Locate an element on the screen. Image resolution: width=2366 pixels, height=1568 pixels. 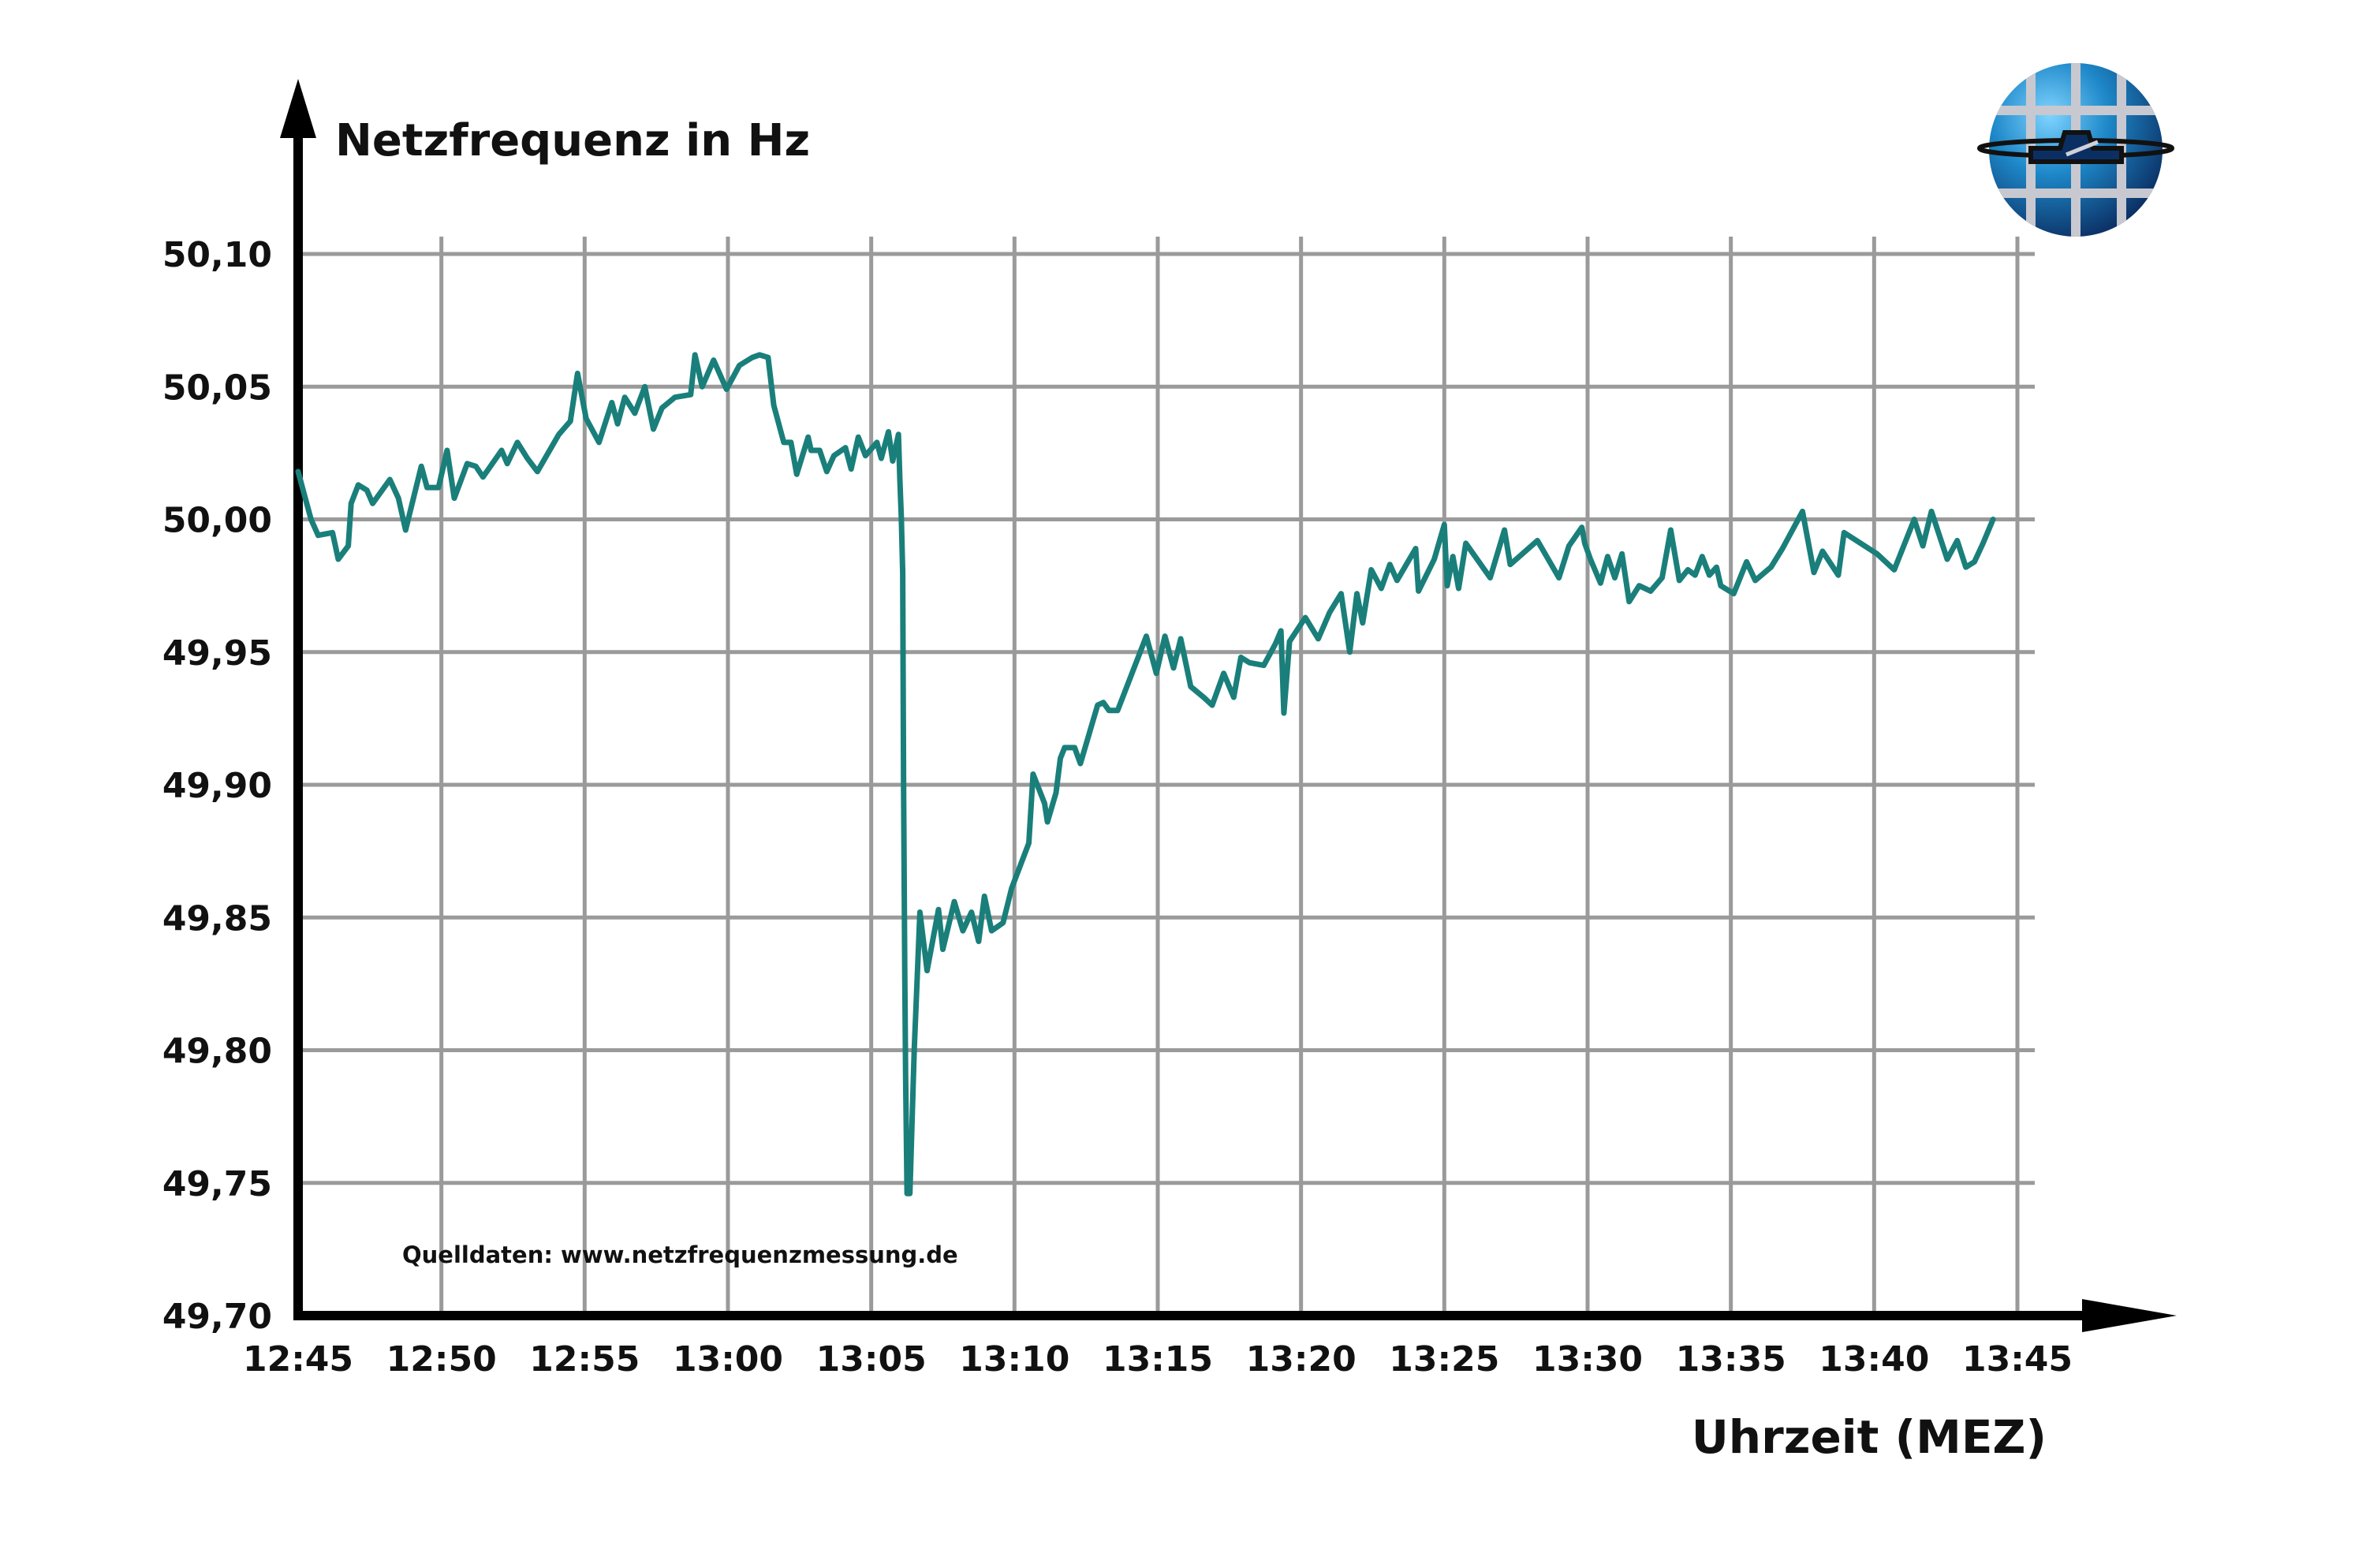
x-tick-label: 13:10 is located at coordinates (1014, 1359).